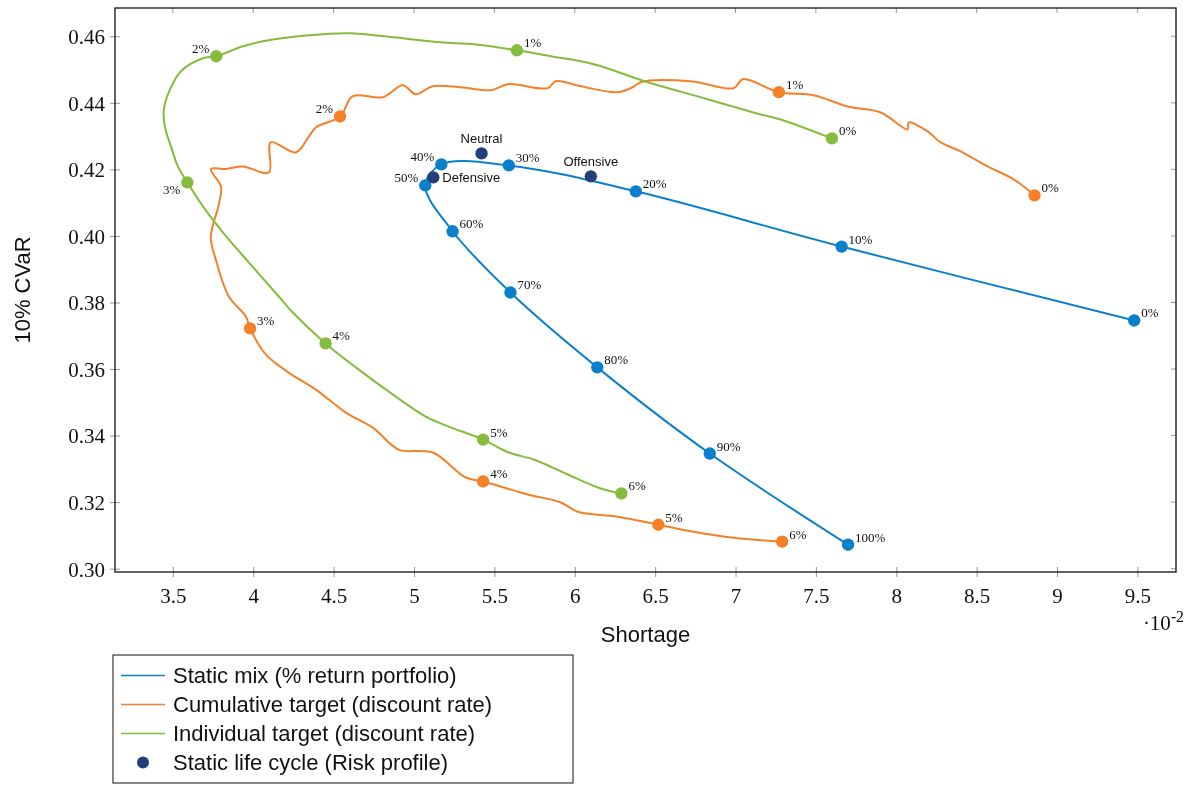 This screenshot has height=800, width=1192. What do you see at coordinates (1163, 621) in the screenshot?
I see `text: ·10$^{-2}$` at bounding box center [1163, 621].